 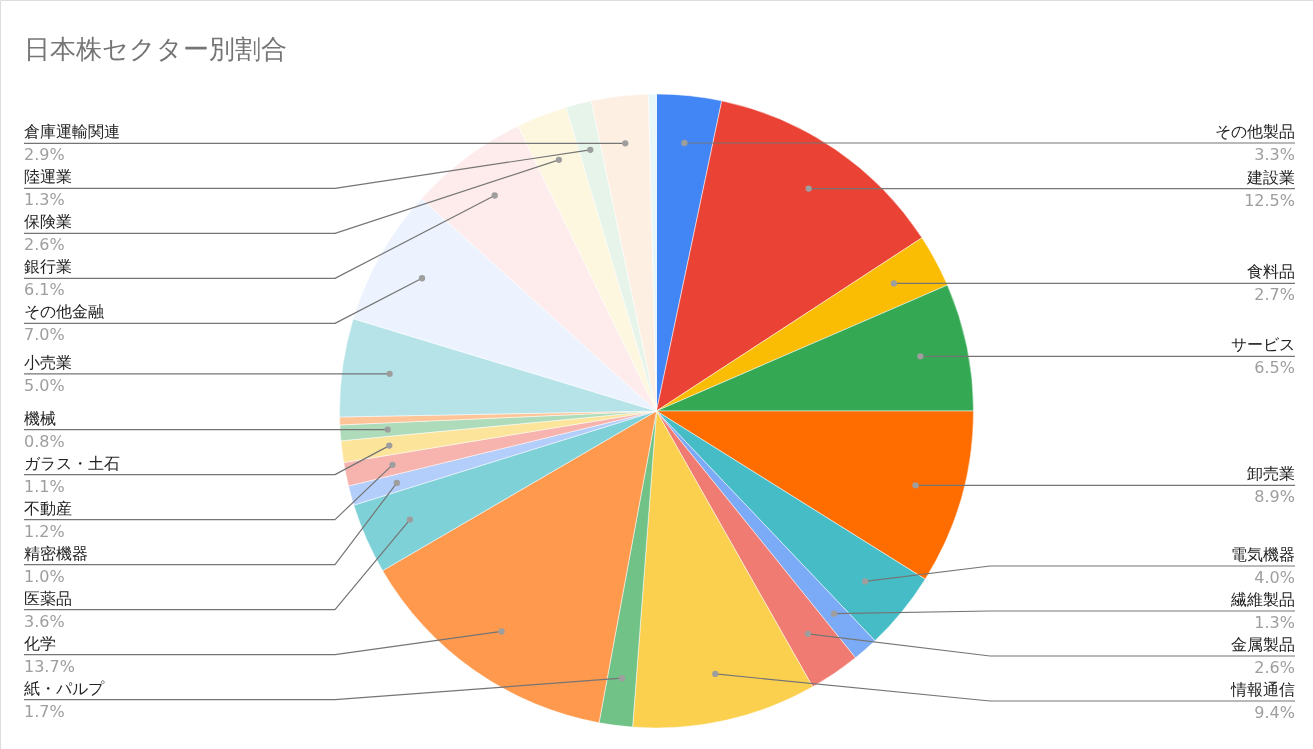 What do you see at coordinates (155, 49) in the screenshot?
I see `chart-title: 日本株セクター別割合` at bounding box center [155, 49].